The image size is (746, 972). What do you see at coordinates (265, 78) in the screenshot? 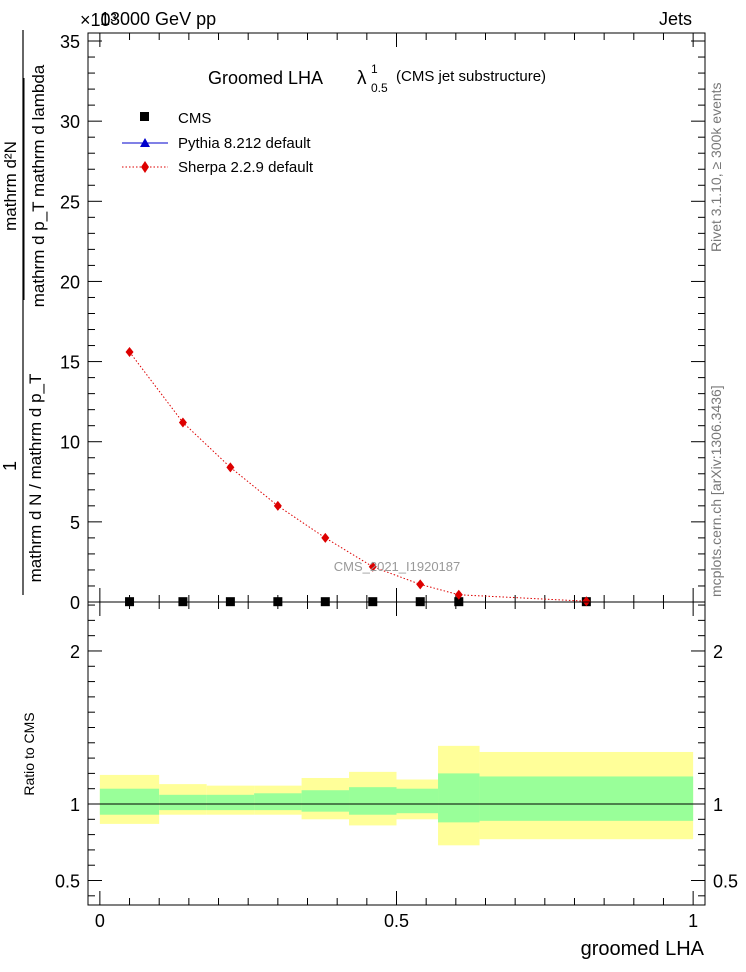
I see `title-main: Groomed LHA` at bounding box center [265, 78].